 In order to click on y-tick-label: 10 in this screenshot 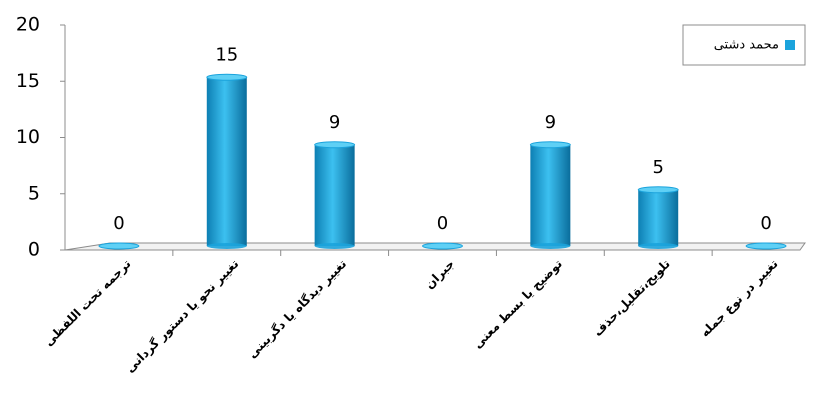, I will do `click(28, 137)`.